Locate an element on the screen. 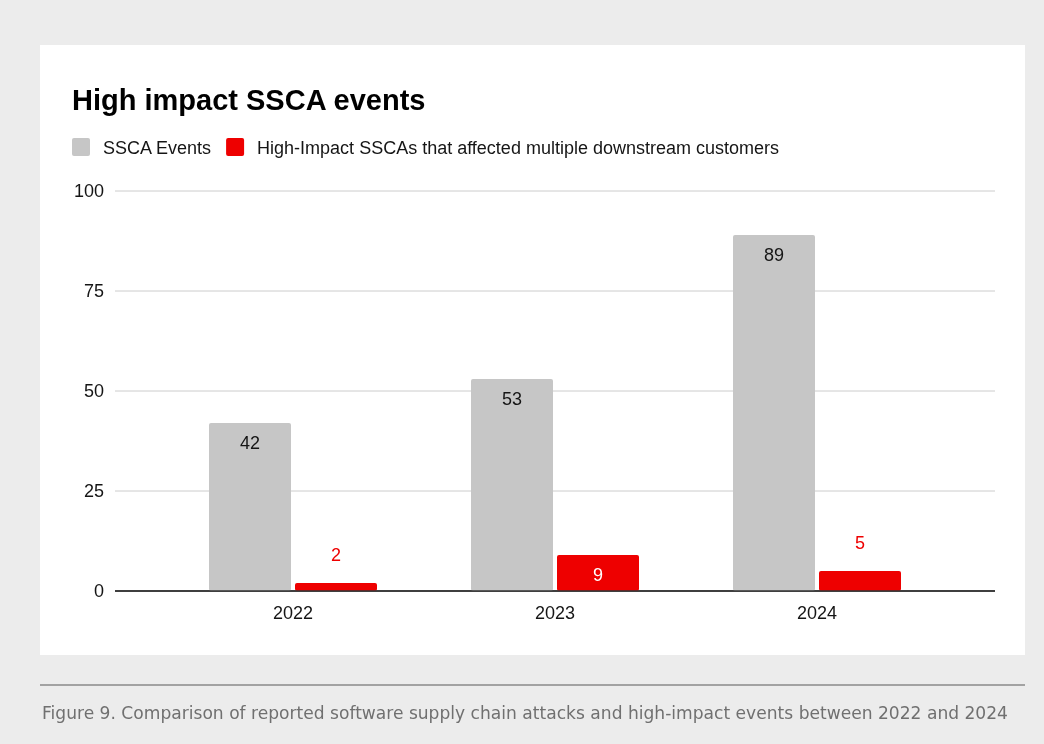 The height and width of the screenshot is (744, 1044). data-label: 2 is located at coordinates (336, 555).